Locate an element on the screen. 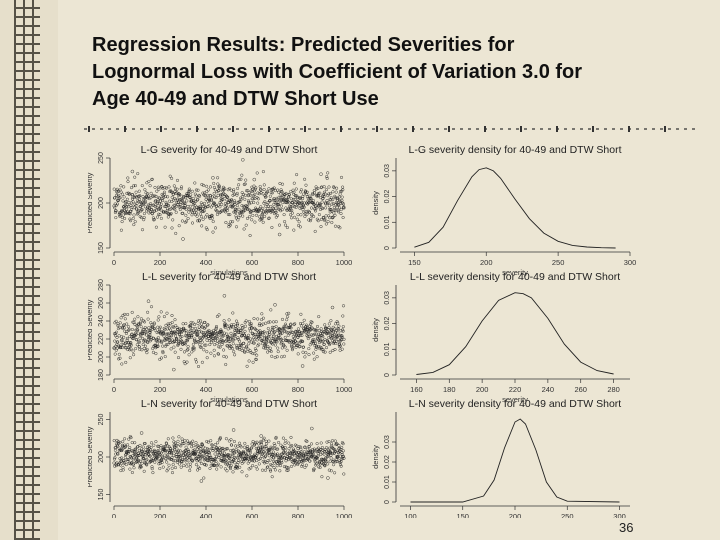 This screenshot has height=540, width=720. outlier-point is located at coordinates (312, 428).